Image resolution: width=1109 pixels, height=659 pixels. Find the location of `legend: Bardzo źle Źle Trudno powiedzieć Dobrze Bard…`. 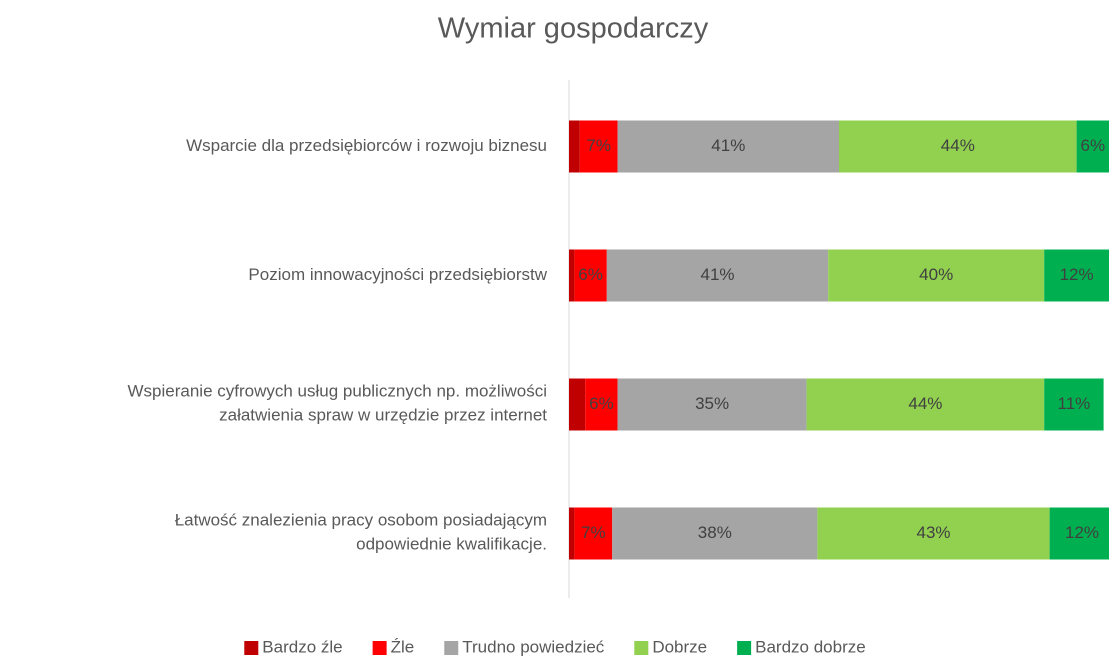

legend: Bardzo źle Źle Trudno powiedzieć Dobrze Bard… is located at coordinates (555, 646).